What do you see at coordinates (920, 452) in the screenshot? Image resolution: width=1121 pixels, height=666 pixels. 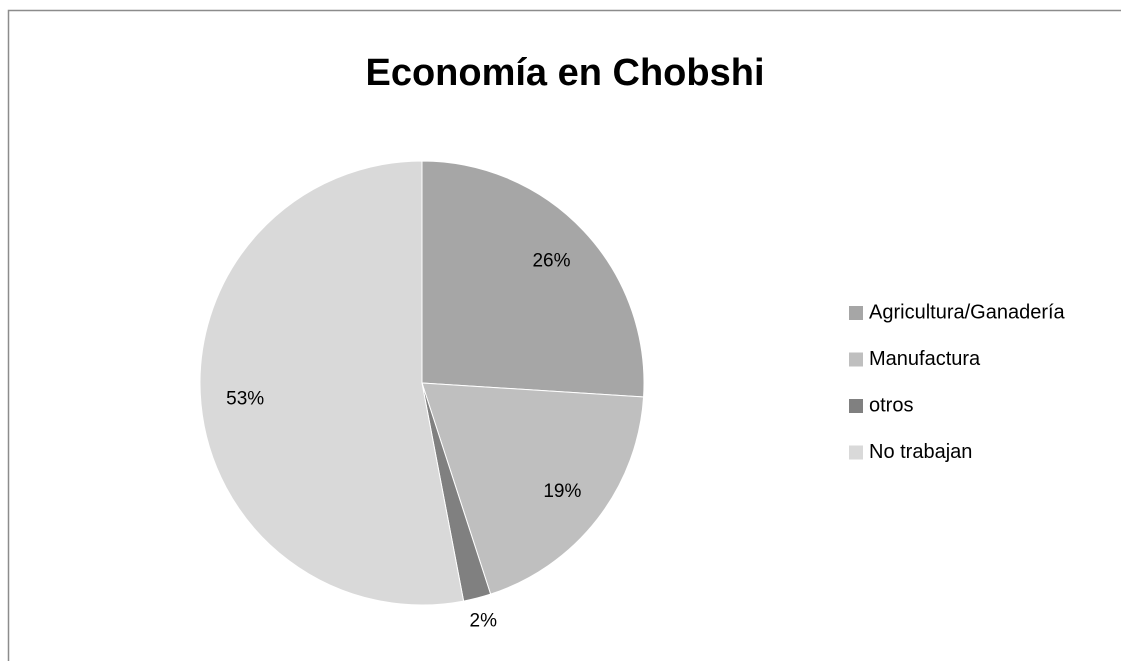 I see `legend-label: No trabajan` at bounding box center [920, 452].